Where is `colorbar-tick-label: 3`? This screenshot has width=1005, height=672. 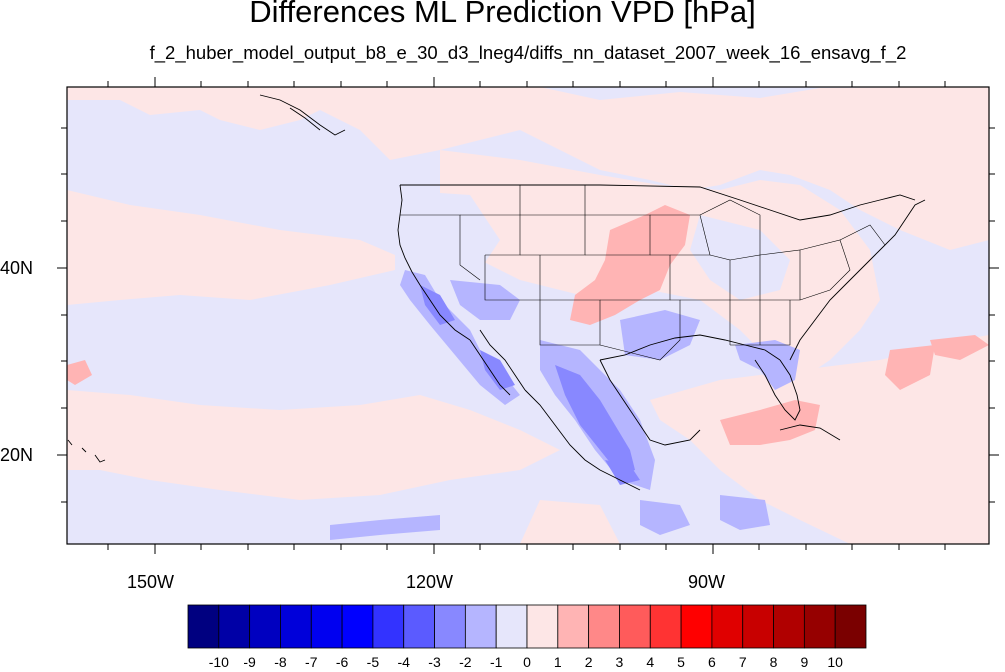 colorbar-tick-label: 3 is located at coordinates (619, 662).